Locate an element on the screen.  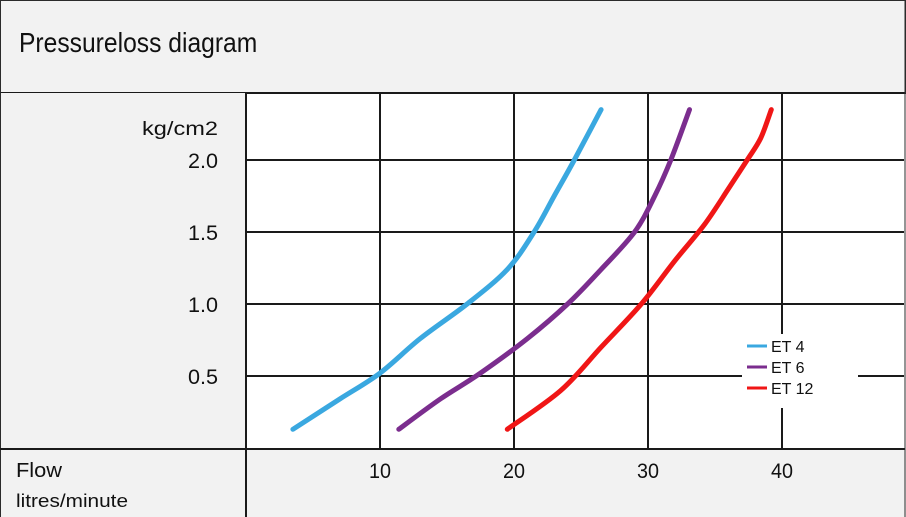
chart-title: Pressureloss diagram is located at coordinates (138, 42).